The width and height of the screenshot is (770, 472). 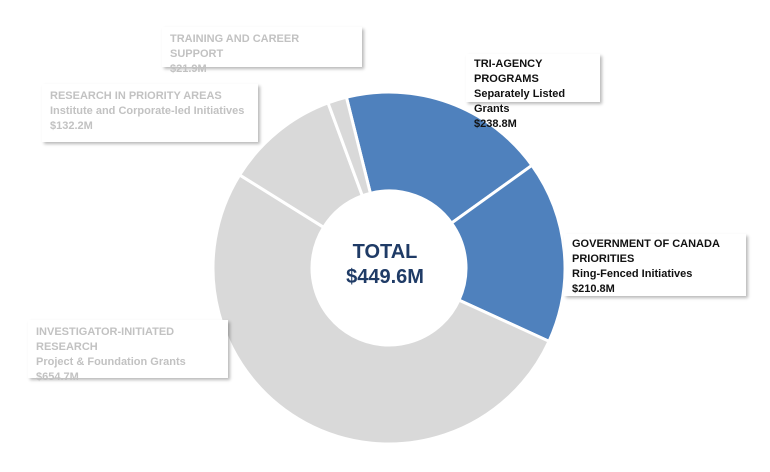 I want to click on label-investigator-title: INVESTIGATOR-INITIATED RESEARCH, so click(x=105, y=339).